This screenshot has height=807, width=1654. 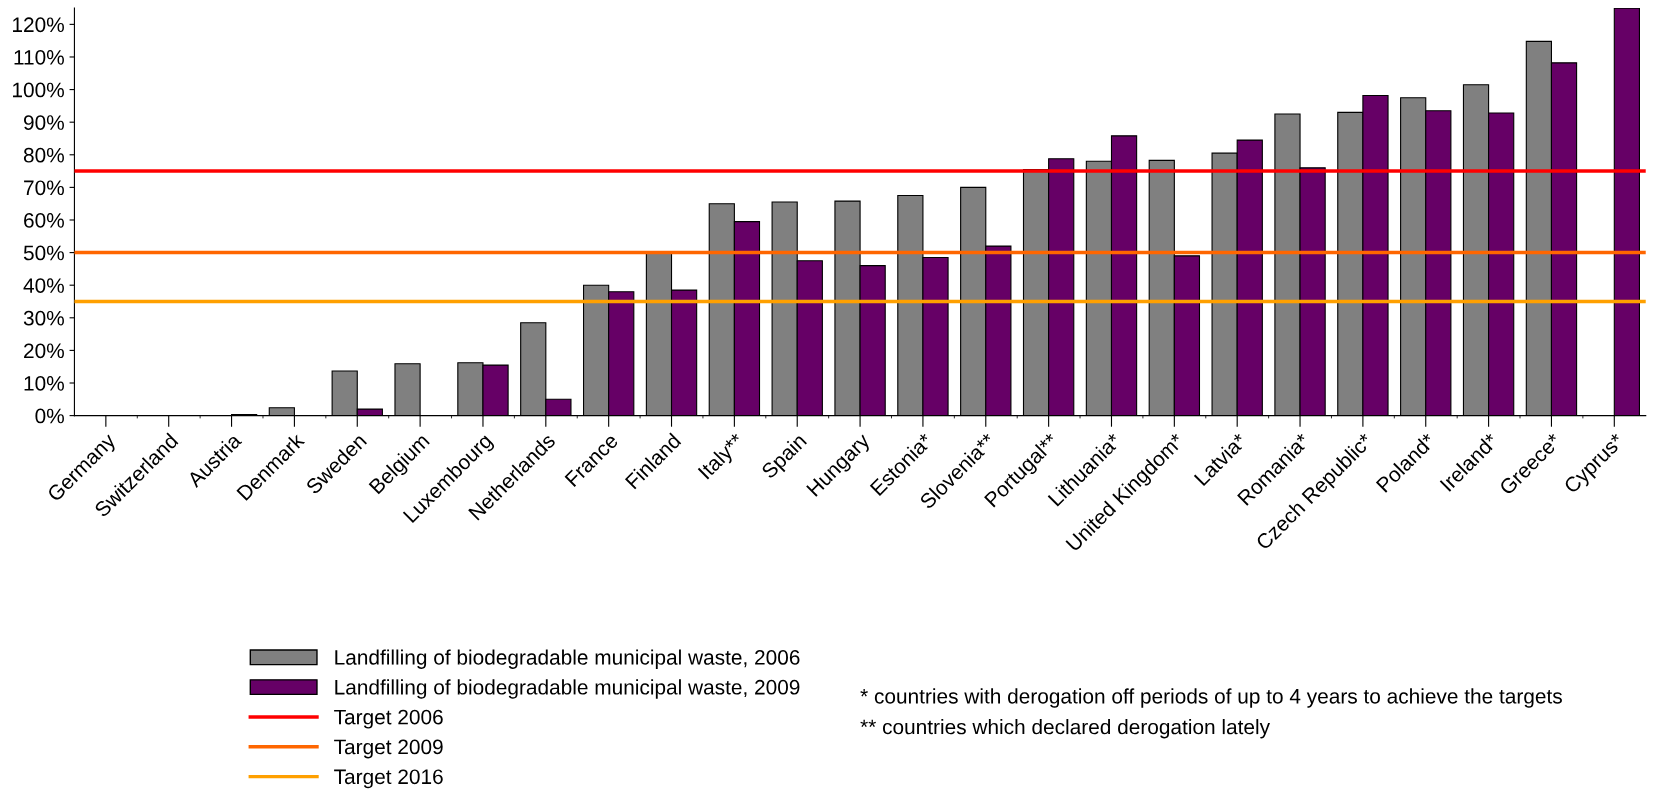 I want to click on y-tick-label: 30%, so click(x=43, y=318).